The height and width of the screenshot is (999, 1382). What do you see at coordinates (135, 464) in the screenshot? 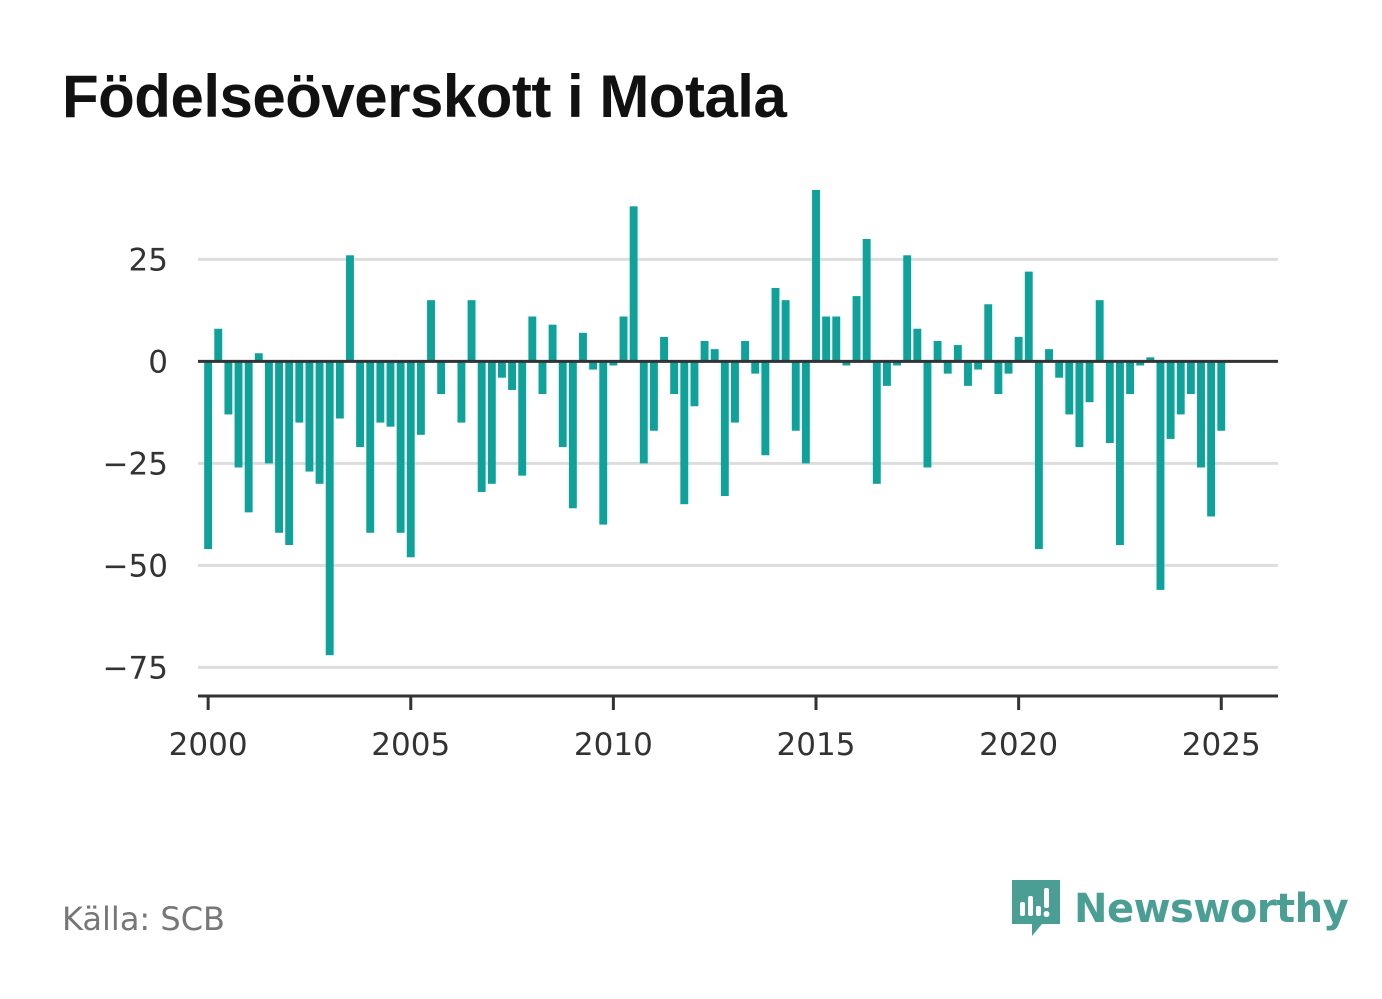
I see `y-axis: 25 0 −25 −50 −75` at bounding box center [135, 464].